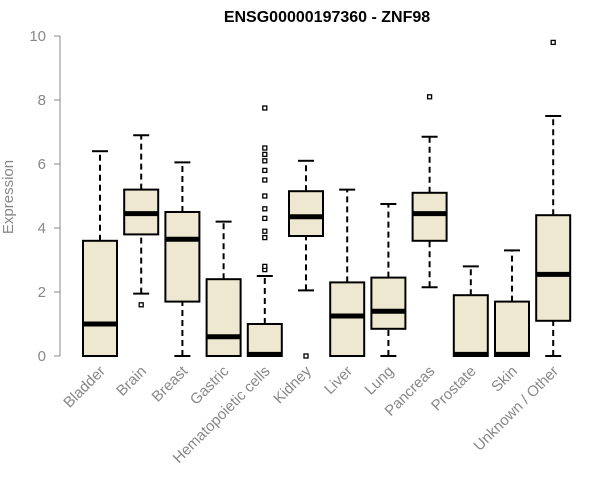 The width and height of the screenshot is (600, 500). Describe the element at coordinates (504, 379) in the screenshot. I see `x-tick-label: Skin` at that location.